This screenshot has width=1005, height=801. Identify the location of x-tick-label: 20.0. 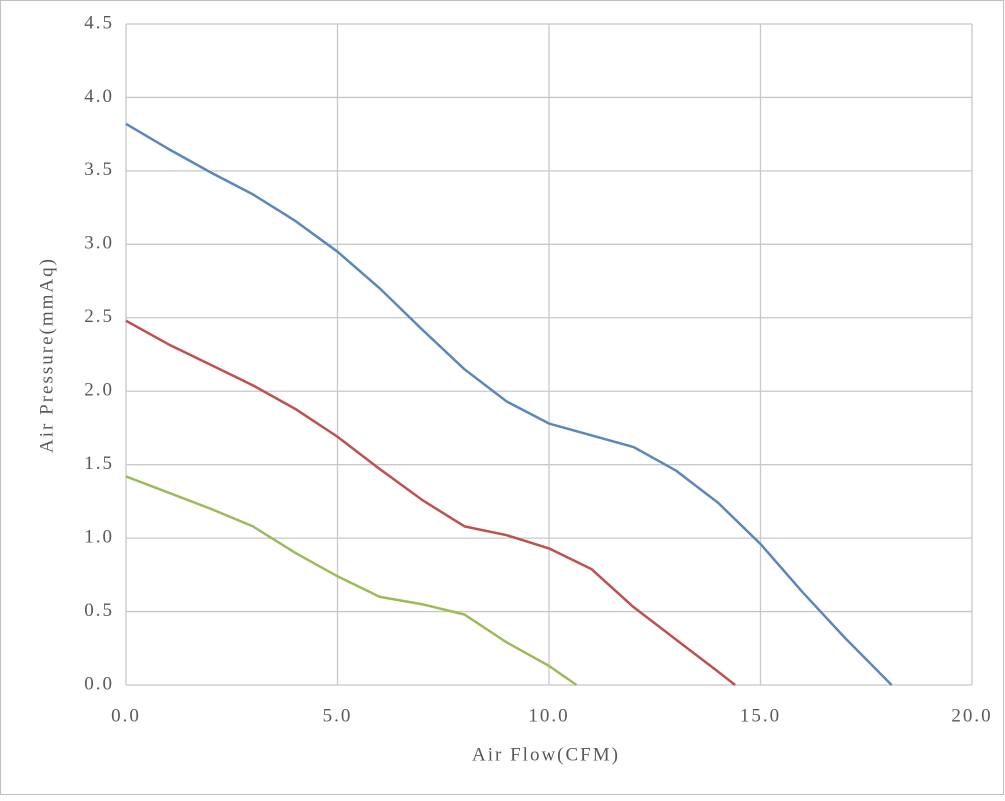
(971, 715).